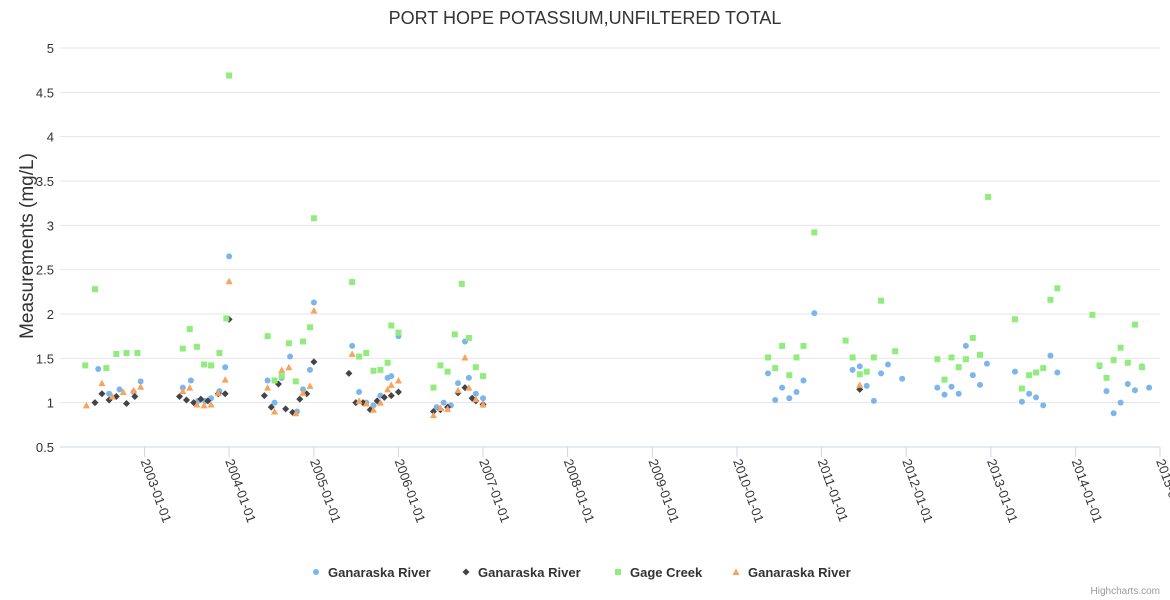  What do you see at coordinates (666, 572) in the screenshot?
I see `legend-label: Gage Creek` at bounding box center [666, 572].